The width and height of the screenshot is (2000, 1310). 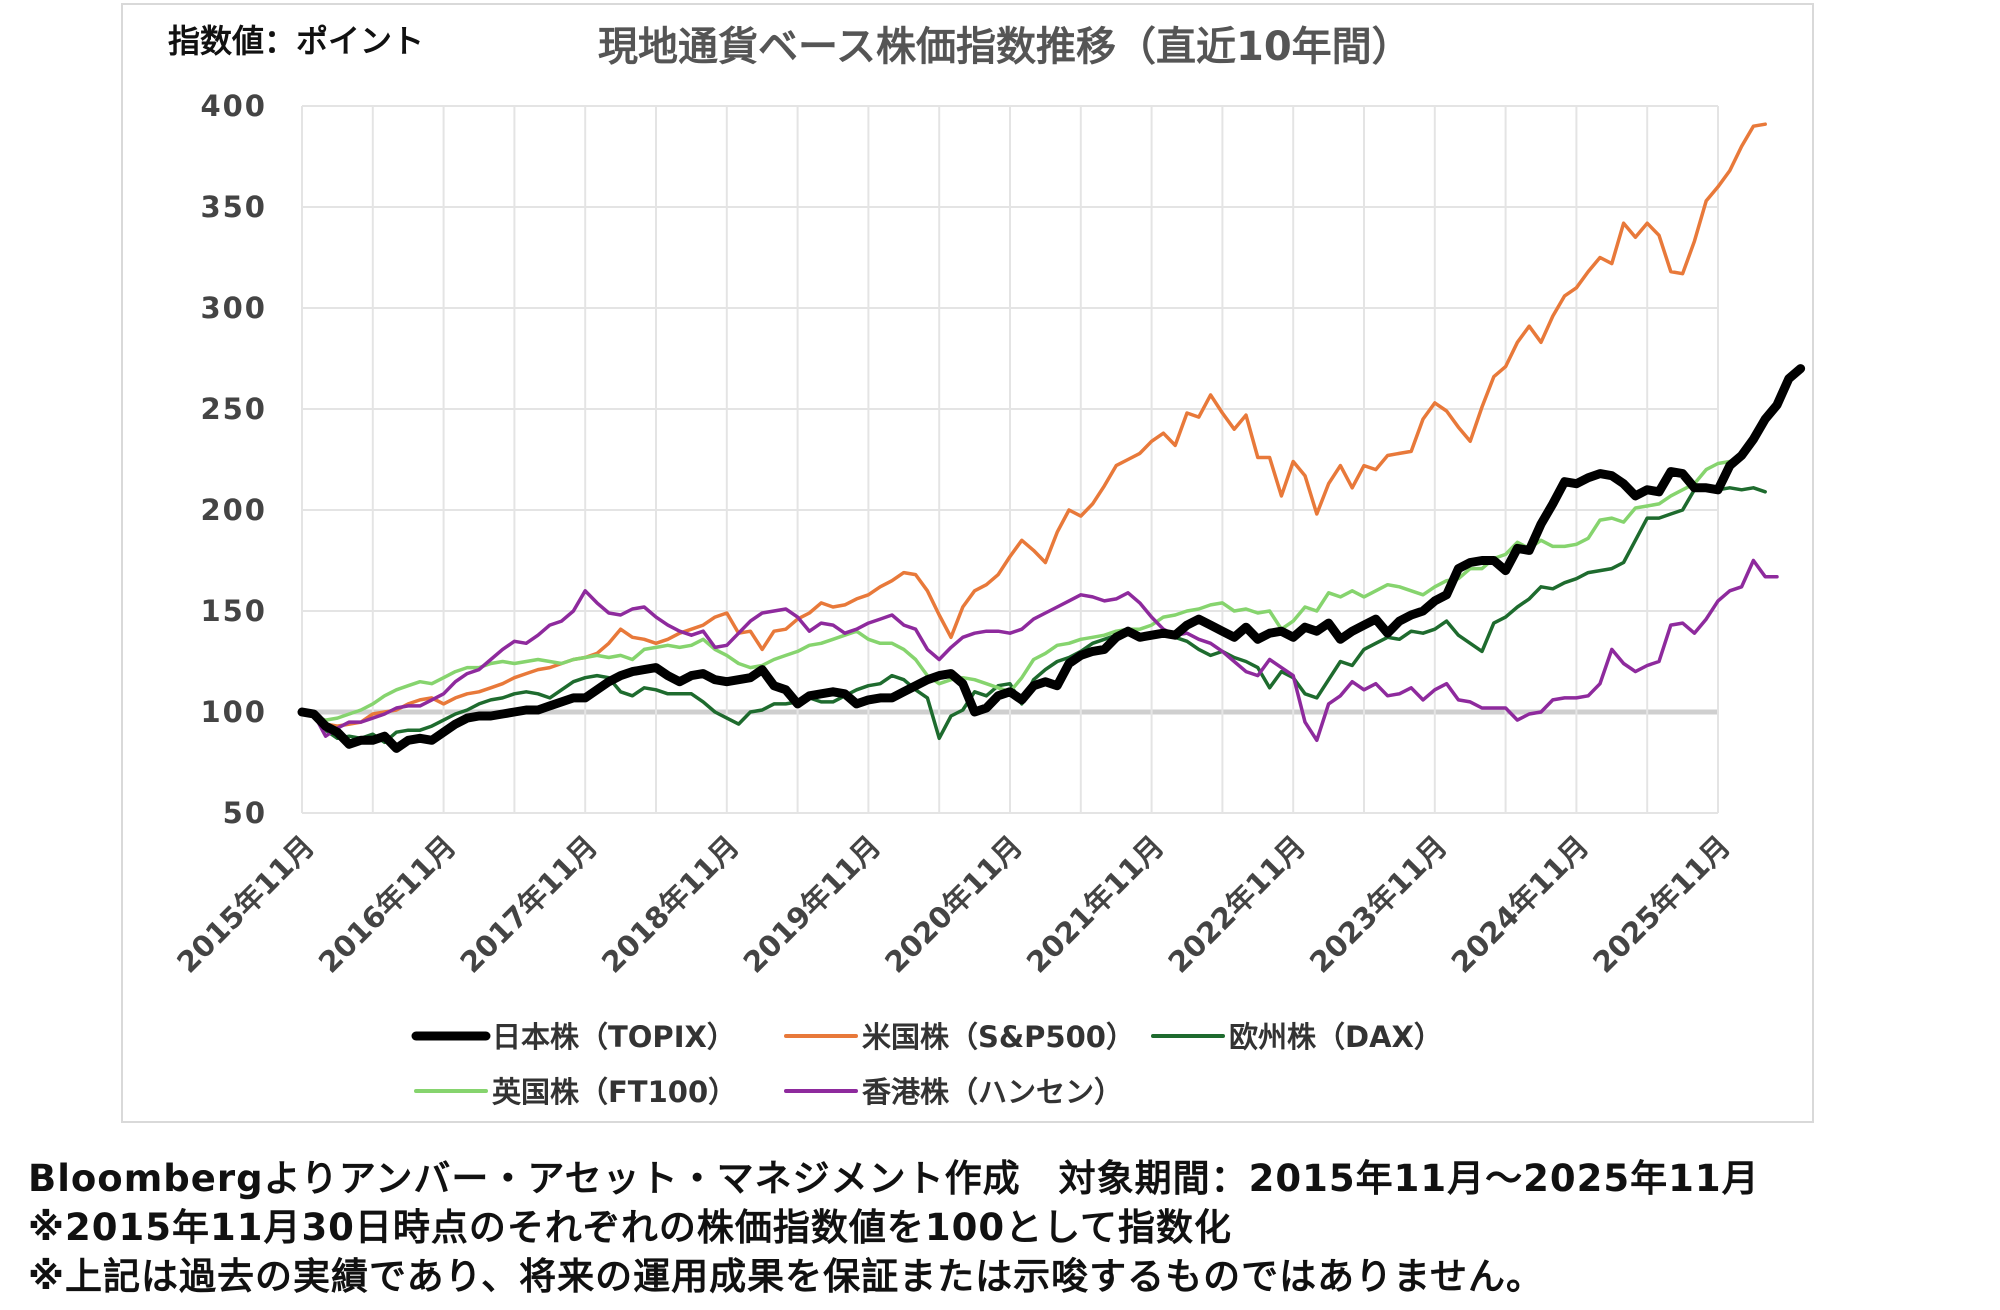 I want to click on y-tick-label: 350, so click(x=233, y=207).